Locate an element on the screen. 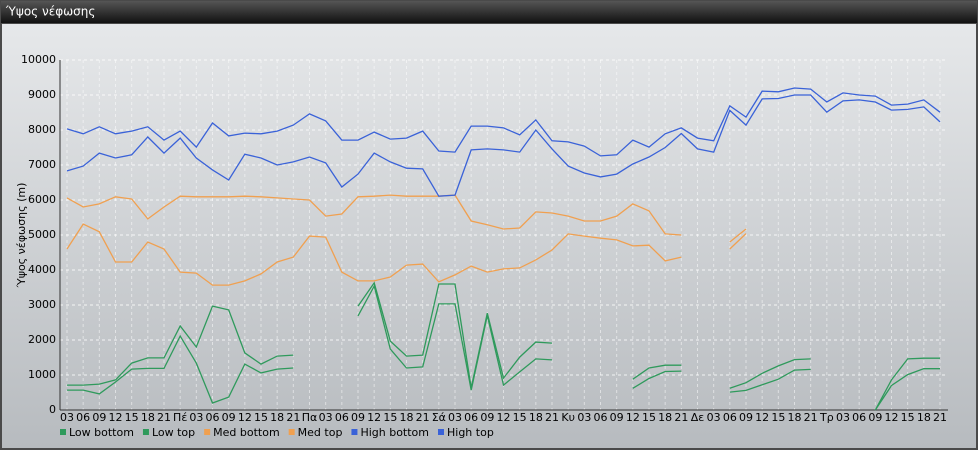 The height and width of the screenshot is (450, 978). y-tick-label: 6000 is located at coordinates (42, 199).